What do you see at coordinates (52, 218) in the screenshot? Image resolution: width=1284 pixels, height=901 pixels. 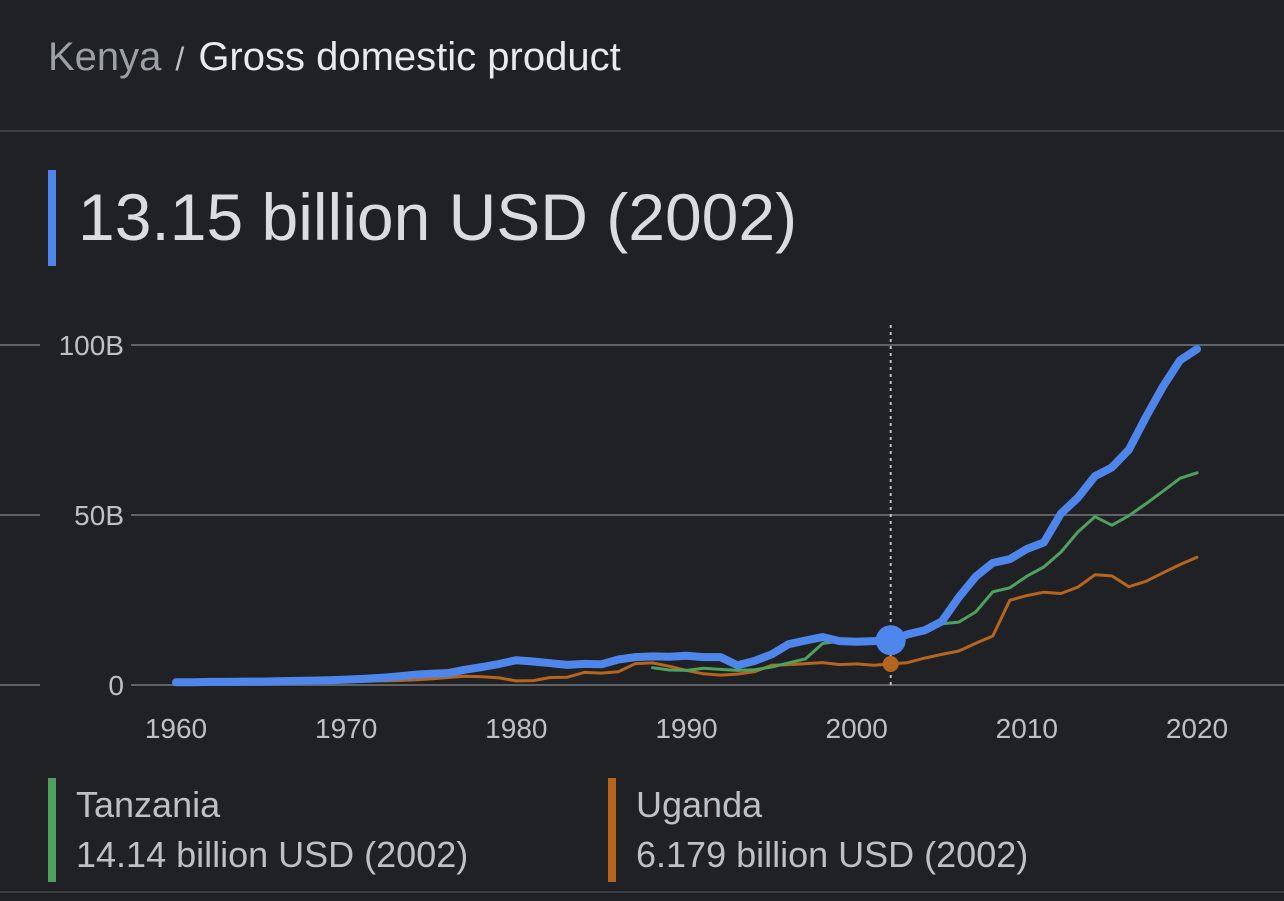 I see `headline-color-bar` at bounding box center [52, 218].